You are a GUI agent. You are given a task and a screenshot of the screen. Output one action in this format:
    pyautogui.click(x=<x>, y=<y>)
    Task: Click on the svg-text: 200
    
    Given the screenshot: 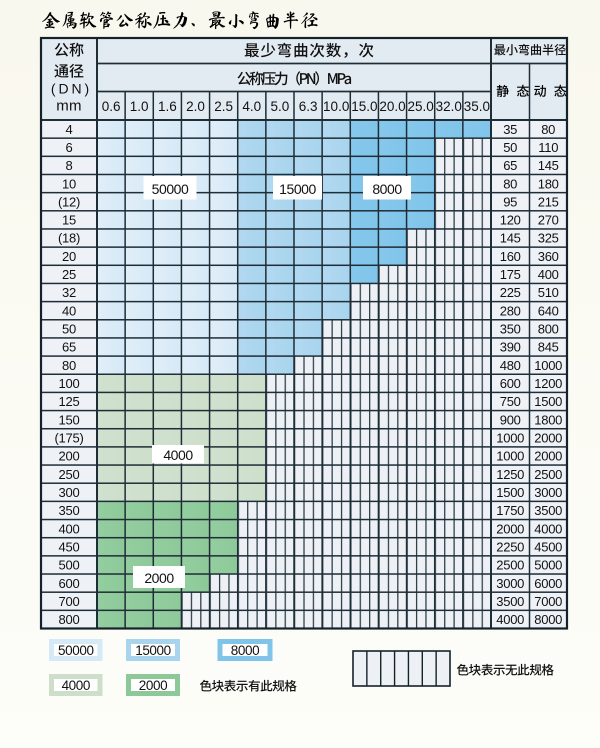 What is the action you would take?
    pyautogui.click(x=69, y=456)
    